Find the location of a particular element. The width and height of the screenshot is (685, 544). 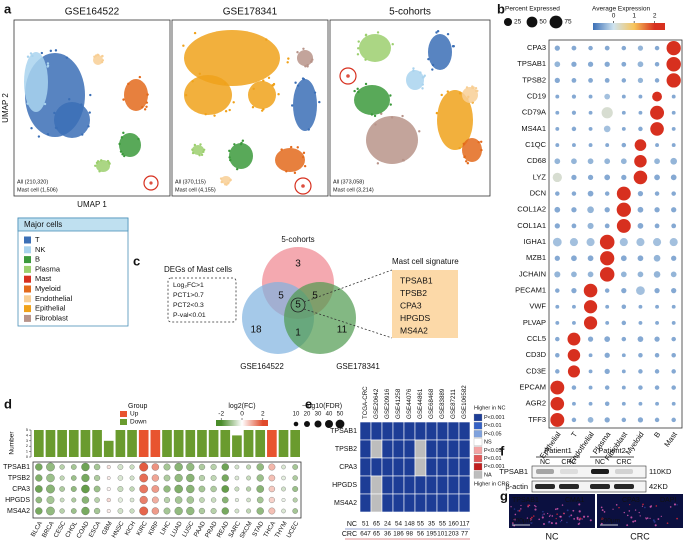

gene-label: TPSAB1 is located at coordinates (531, 63).